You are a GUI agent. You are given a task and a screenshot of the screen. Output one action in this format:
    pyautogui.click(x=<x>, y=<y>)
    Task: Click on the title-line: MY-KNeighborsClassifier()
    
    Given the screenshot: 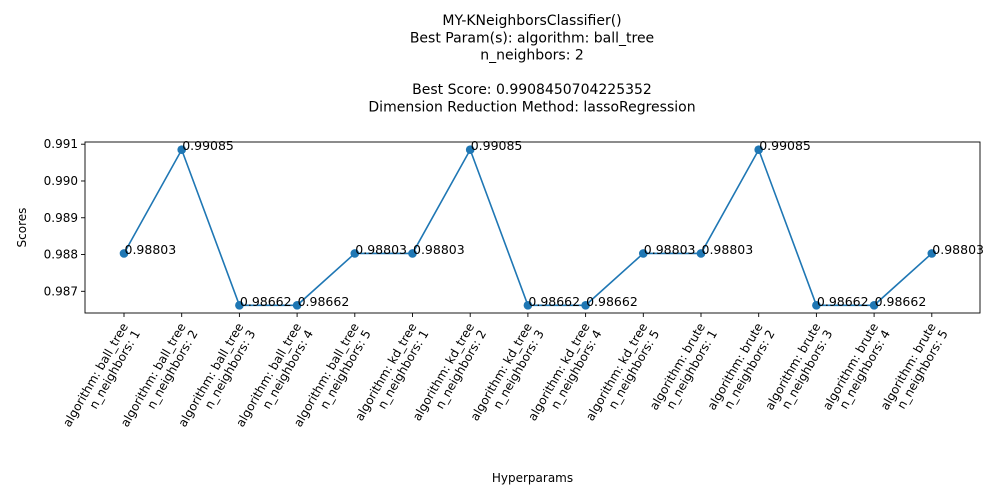 What is the action you would take?
    pyautogui.click(x=531, y=21)
    